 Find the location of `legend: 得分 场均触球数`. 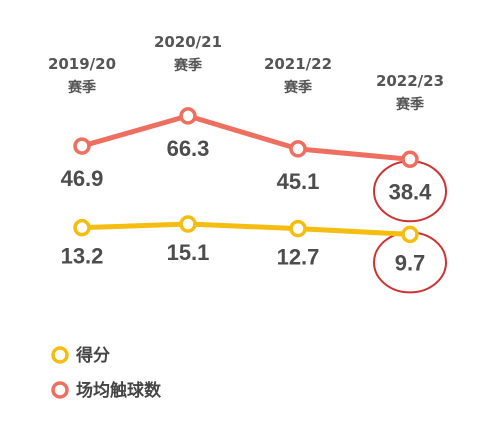

legend: 得分 场均触球数 is located at coordinates (106, 373).